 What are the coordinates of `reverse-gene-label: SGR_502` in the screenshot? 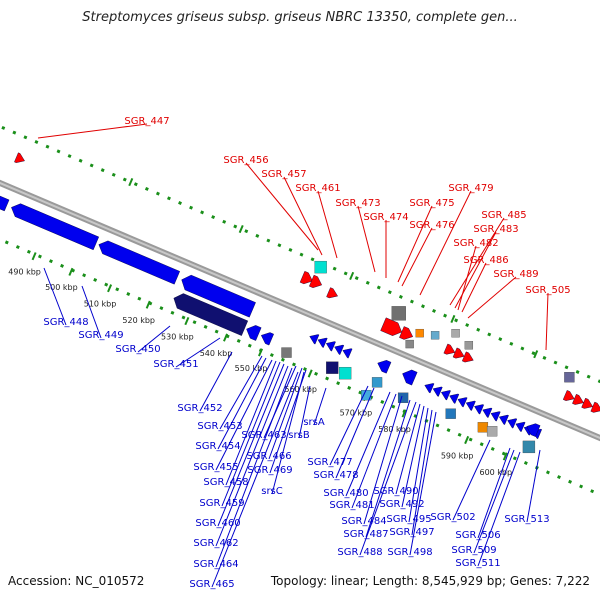 It's located at (452, 517).